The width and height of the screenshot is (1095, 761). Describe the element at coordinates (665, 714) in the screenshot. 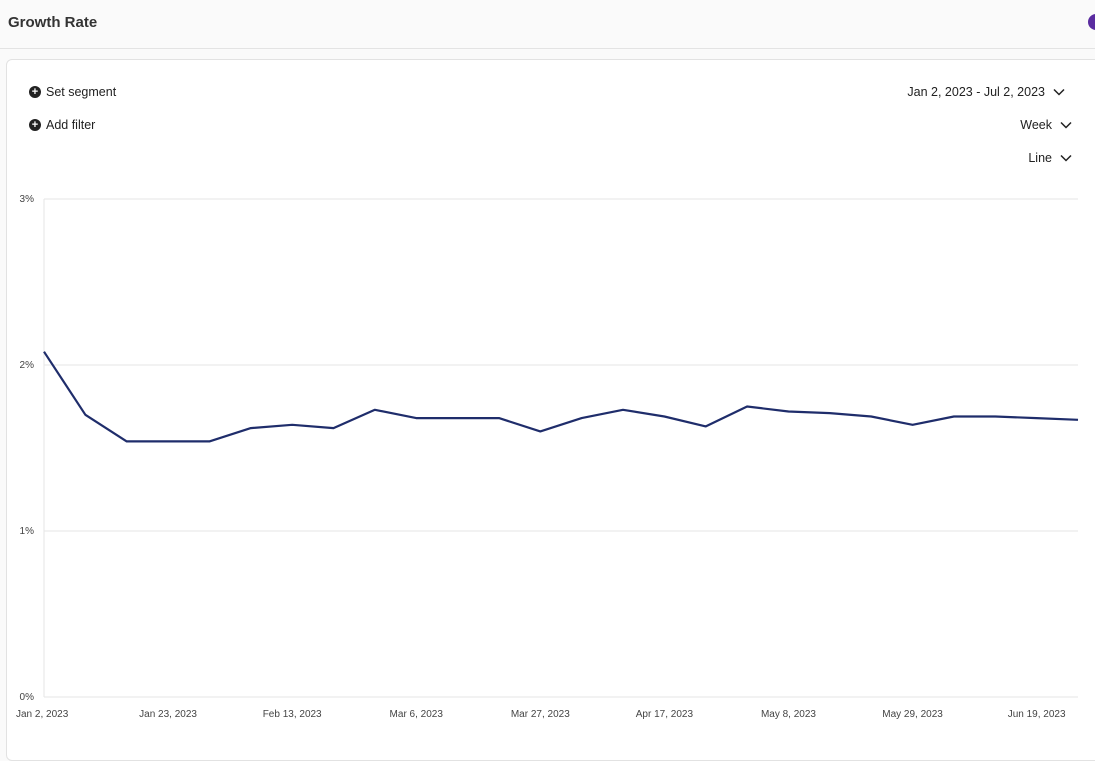

I see `x-tick-label: Apr 17, 2023` at that location.